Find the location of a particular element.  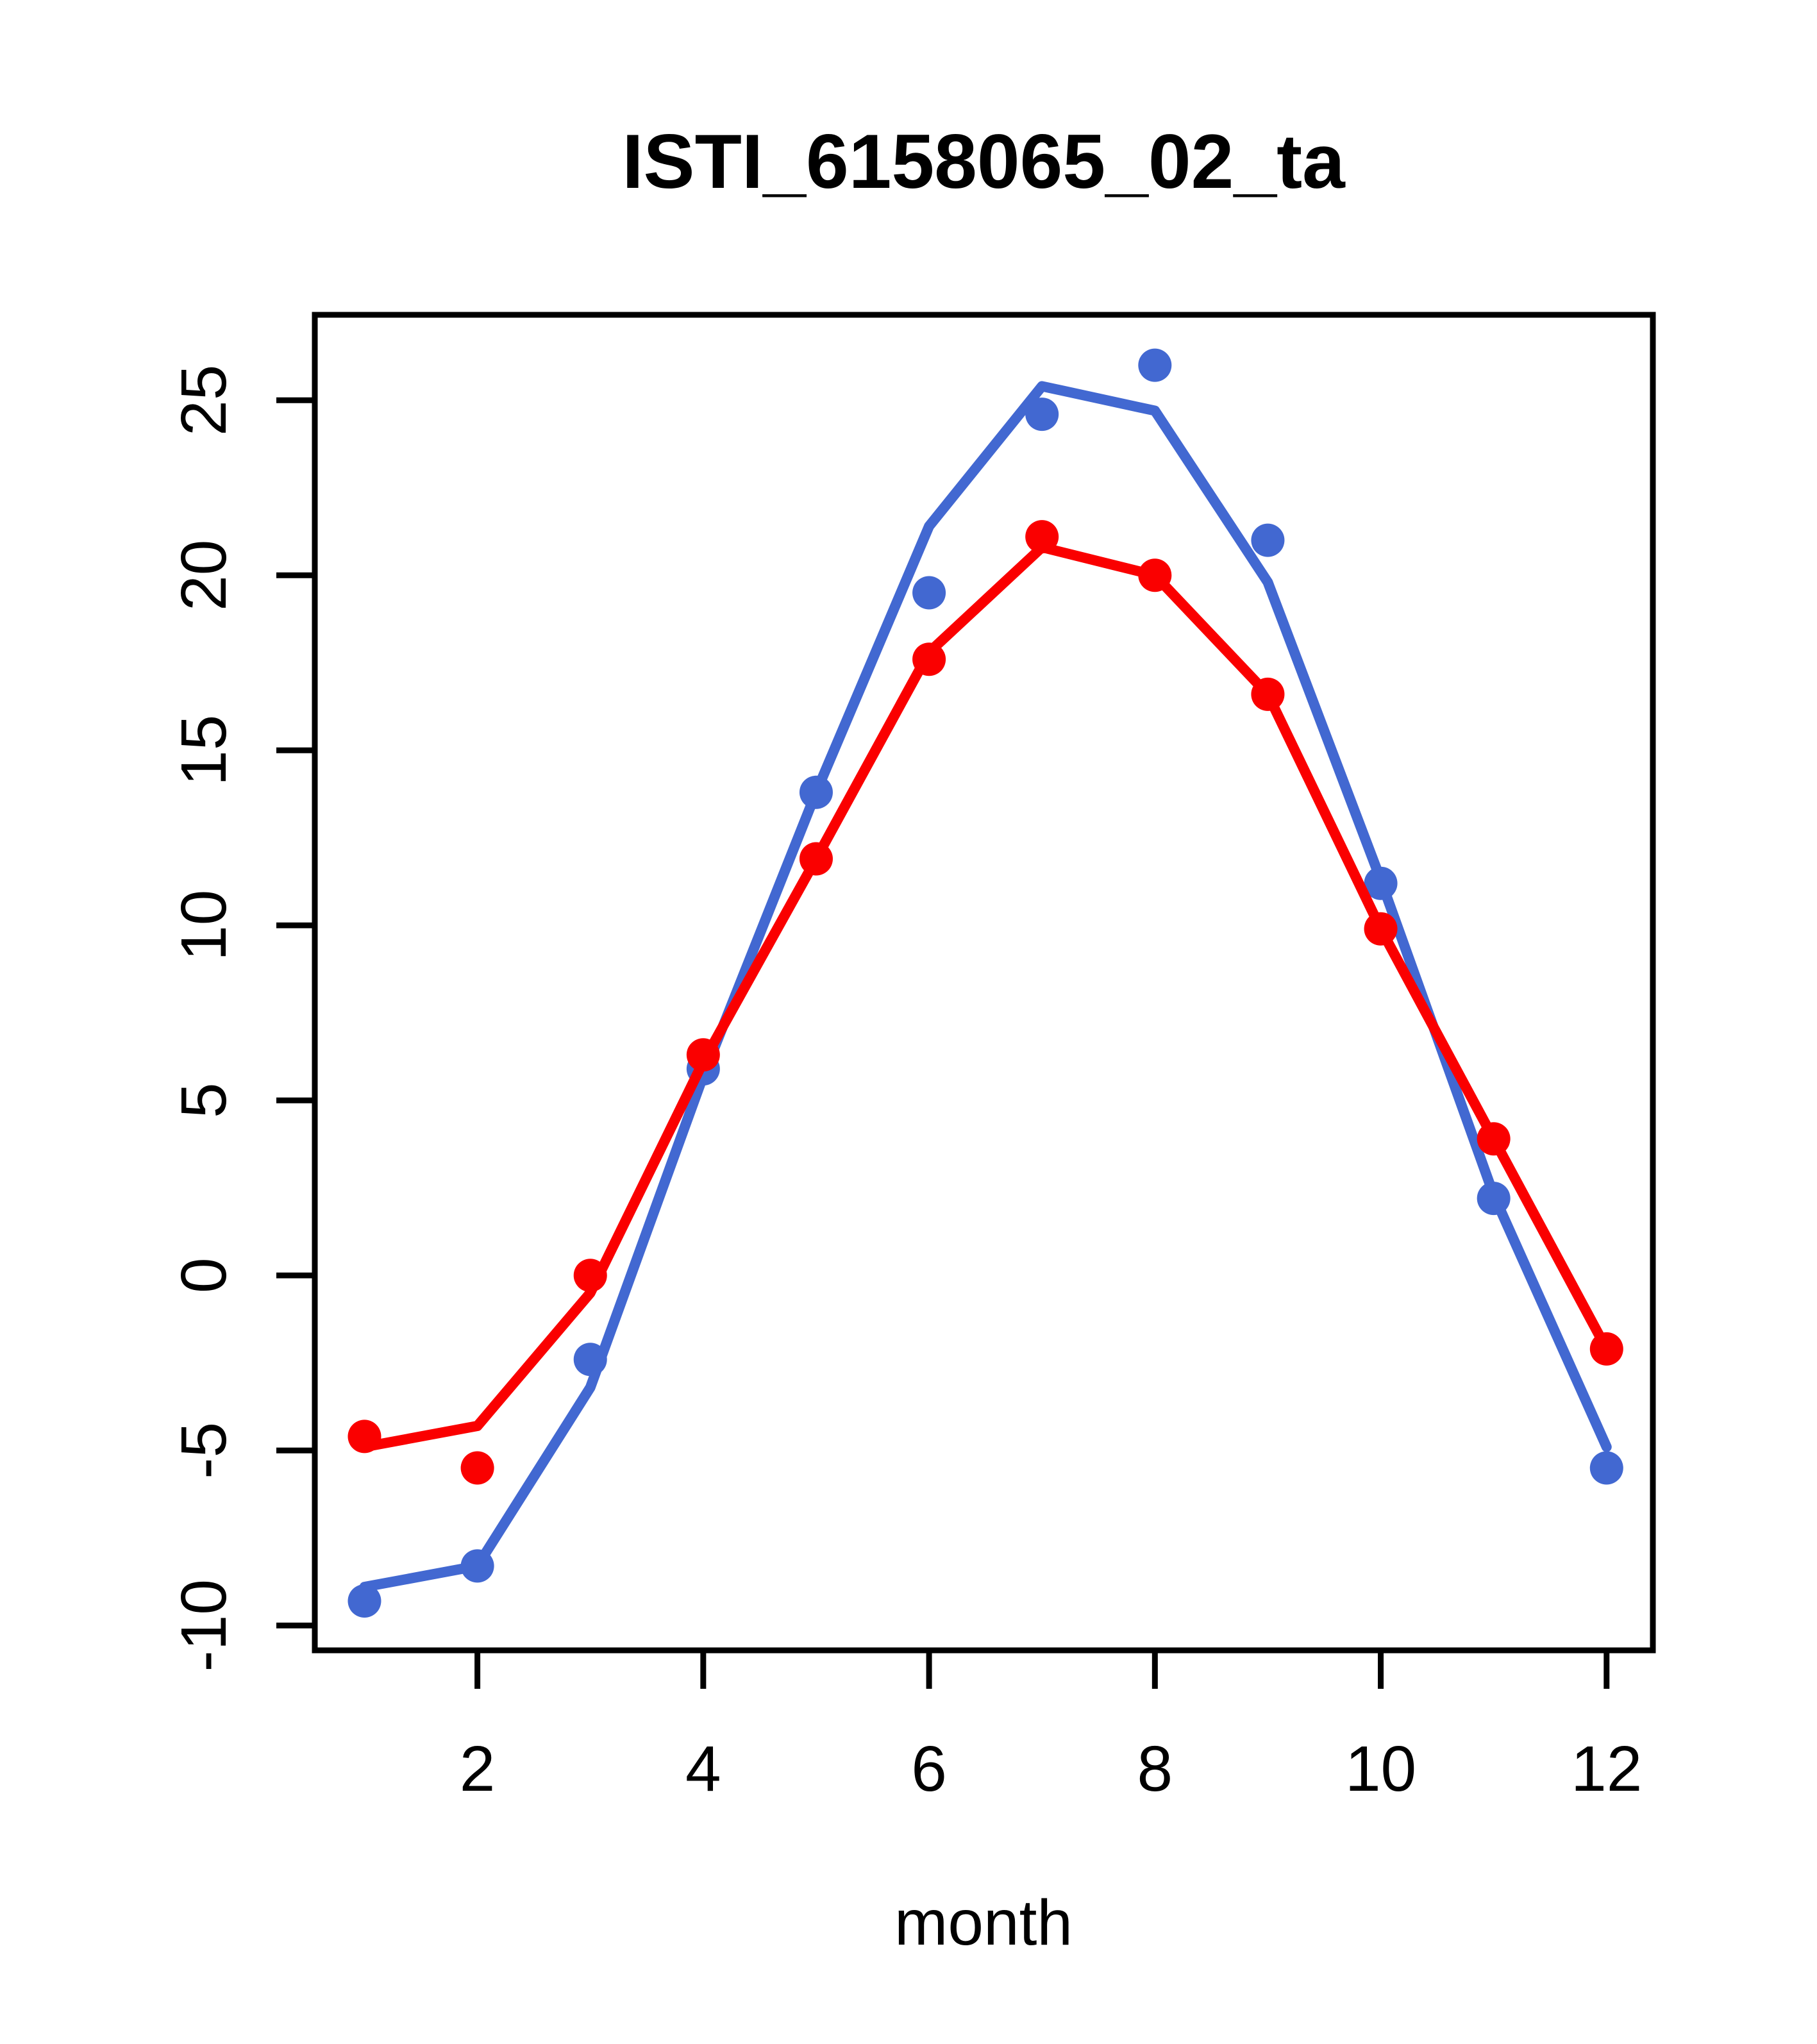

x-tick-label: 4 is located at coordinates (703, 1769).